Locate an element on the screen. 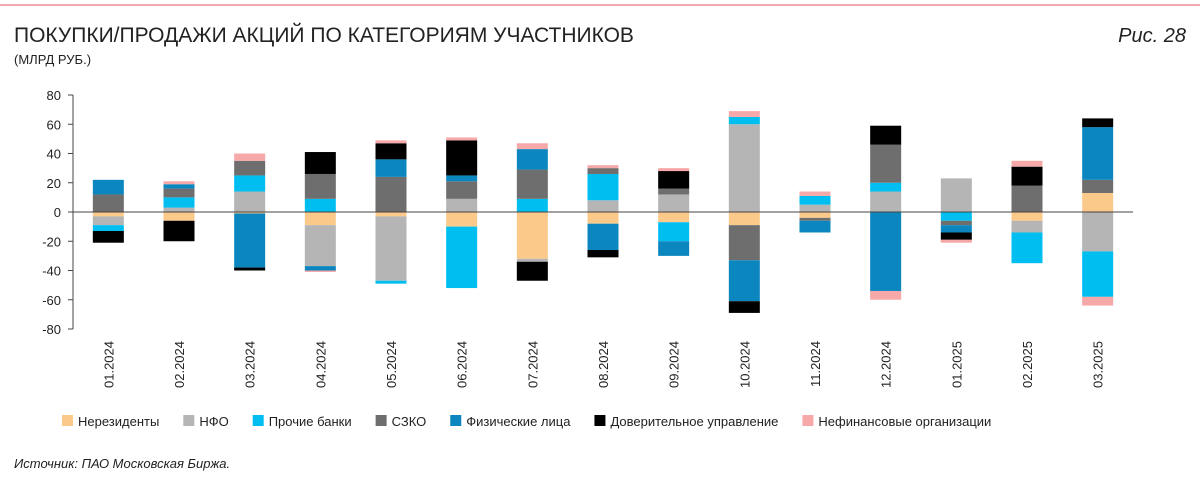 The image size is (1200, 487). legend-label: Физические лица is located at coordinates (518, 421).